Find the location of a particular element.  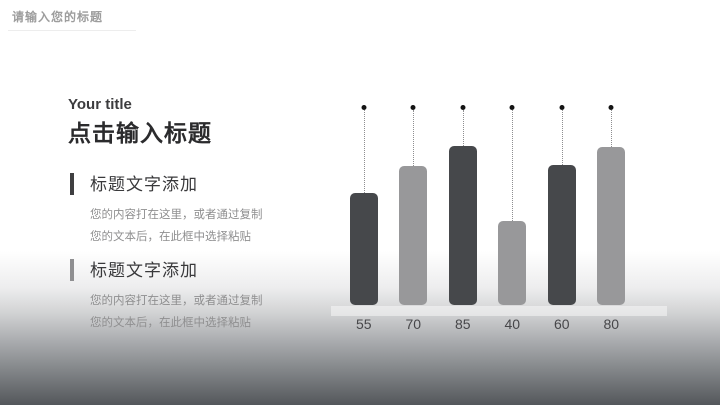

bar-value-label: 70 is located at coordinates (413, 324).